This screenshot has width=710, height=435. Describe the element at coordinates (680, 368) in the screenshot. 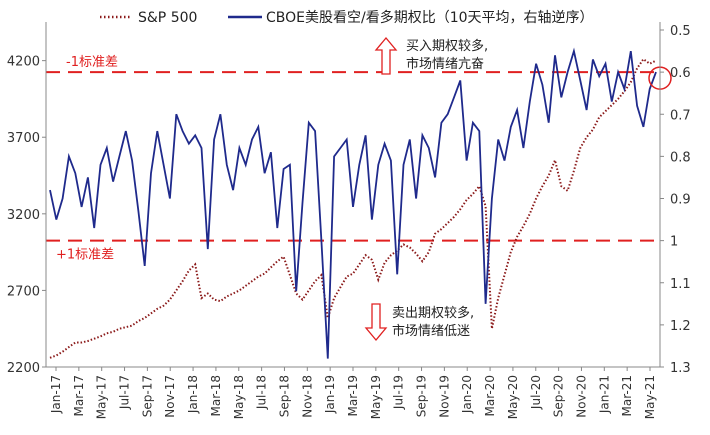

I see `right-tick-label: 1.3` at that location.